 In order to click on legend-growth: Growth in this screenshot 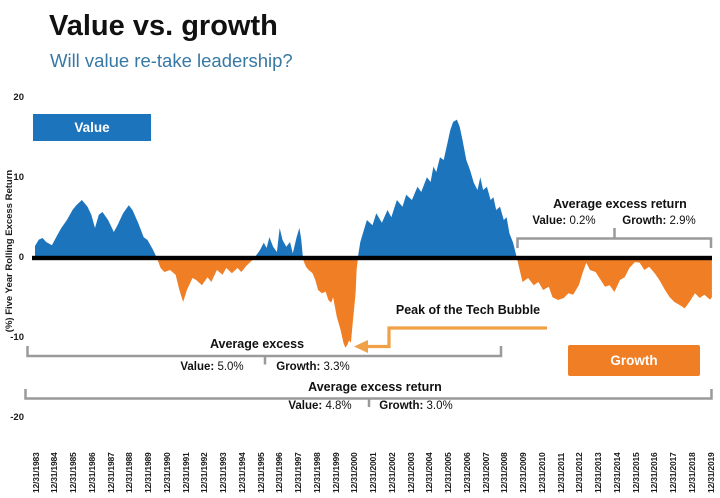, I will do `click(634, 360)`.